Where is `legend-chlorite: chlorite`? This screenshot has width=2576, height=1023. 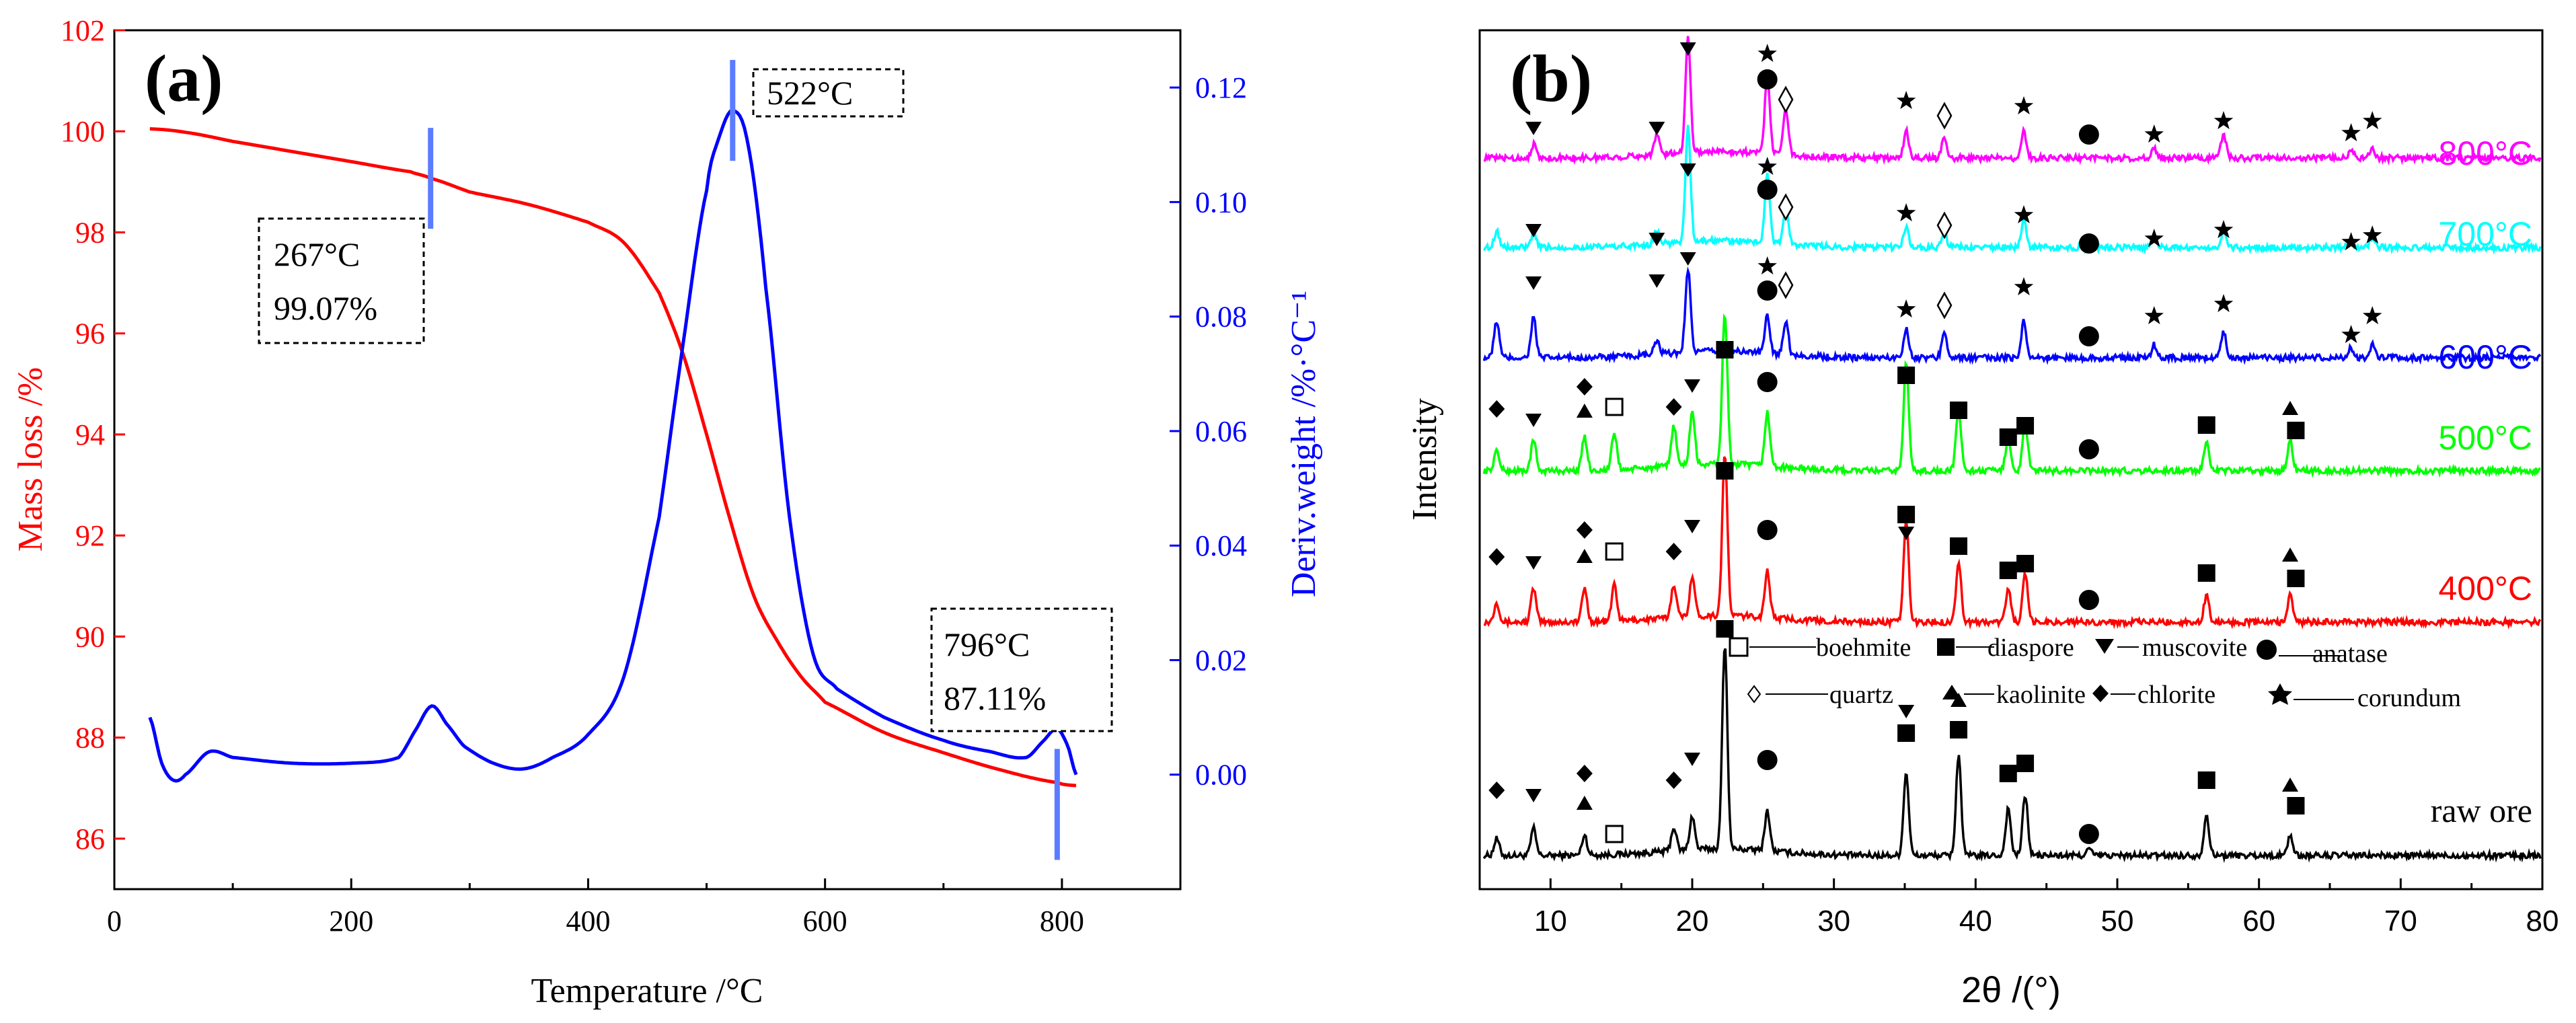
legend-chlorite: chlorite is located at coordinates (2176, 695).